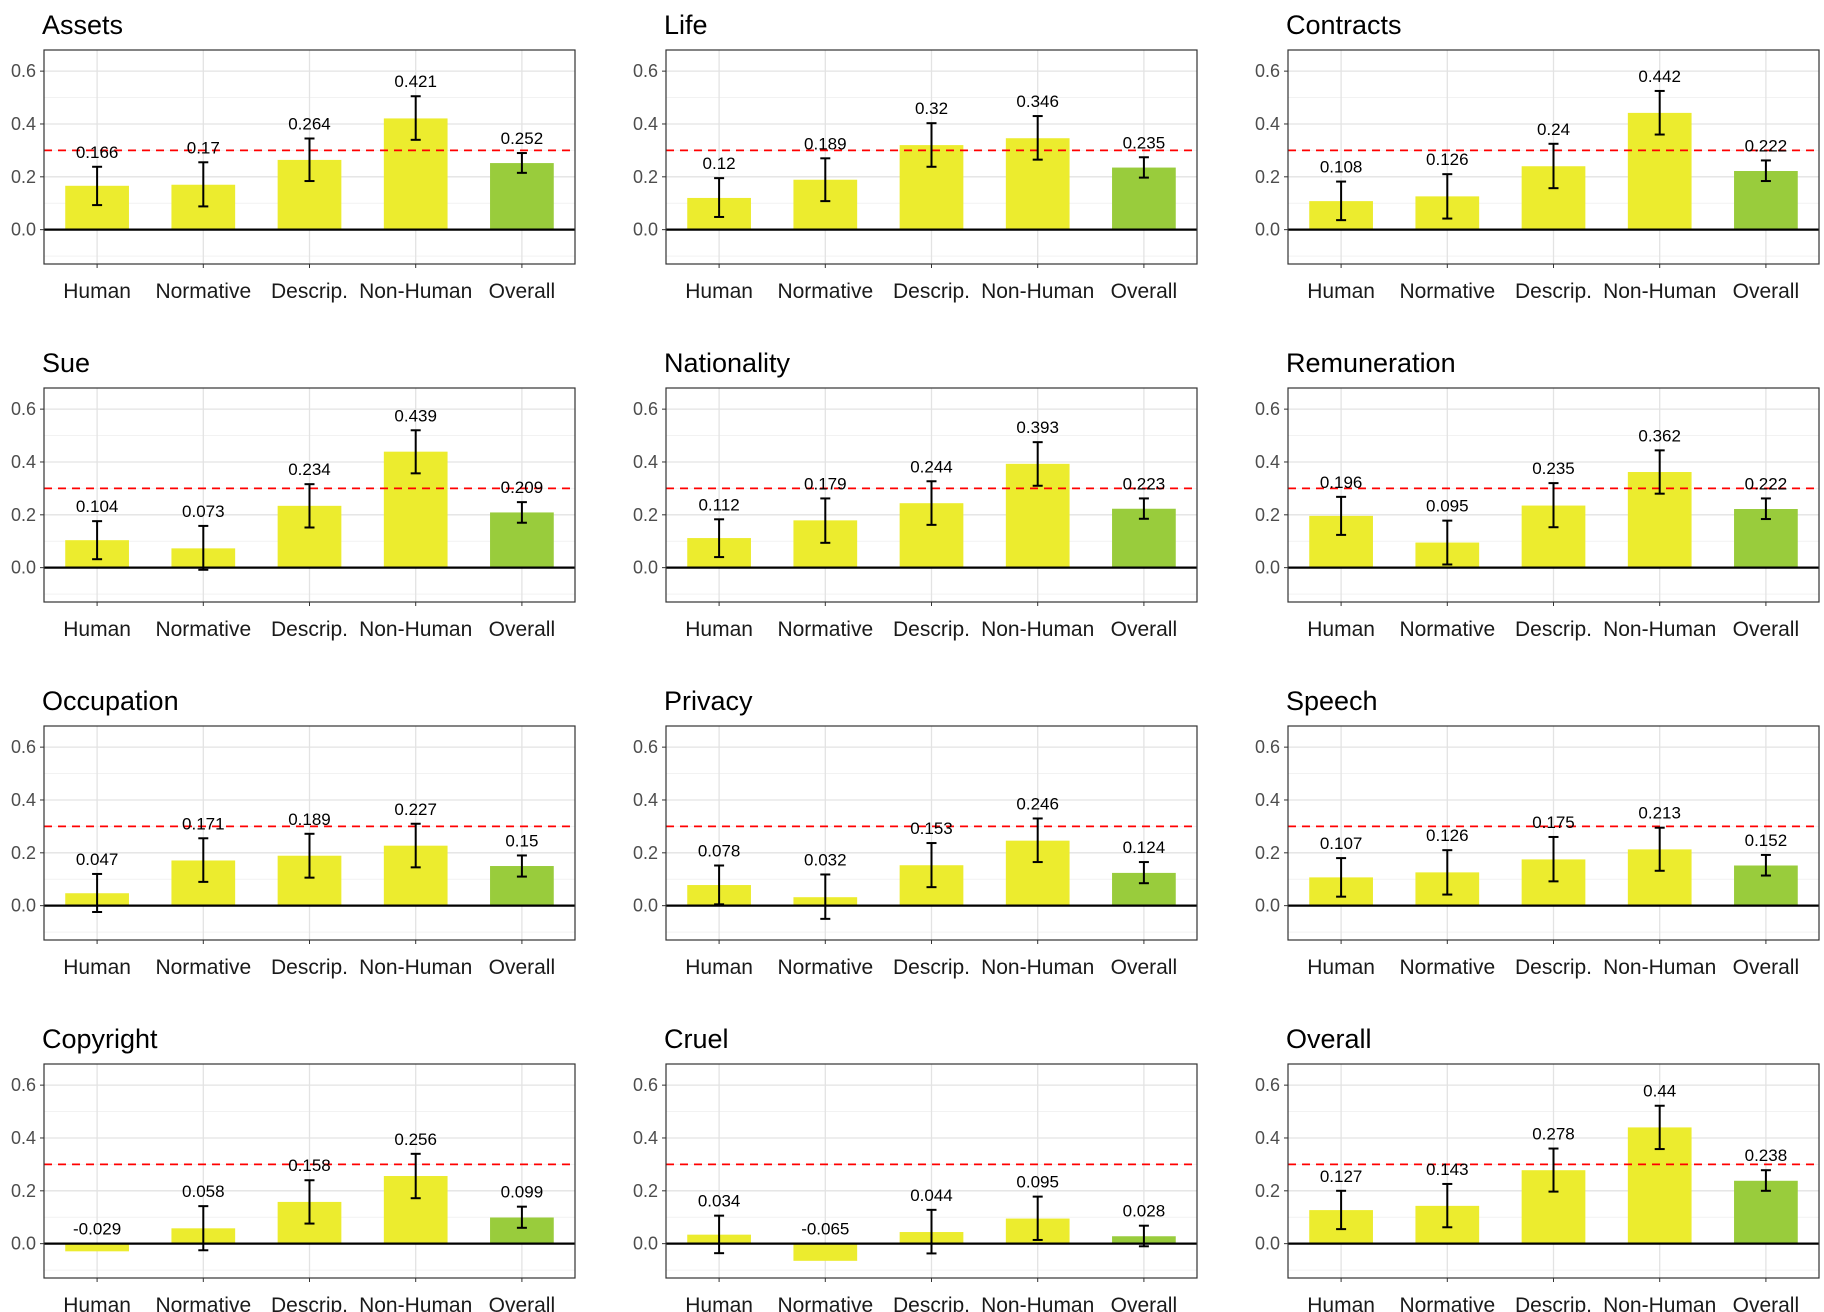 Image resolution: width=1824 pixels, height=1312 pixels. I want to click on data-label: 0.213, so click(1659, 813).